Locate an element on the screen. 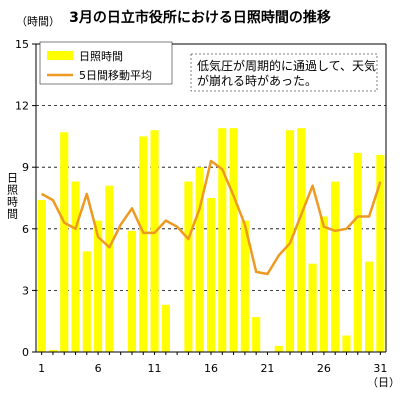 The width and height of the screenshot is (400, 400). legend-line-label: 5日間移動平均 is located at coordinates (115, 75).